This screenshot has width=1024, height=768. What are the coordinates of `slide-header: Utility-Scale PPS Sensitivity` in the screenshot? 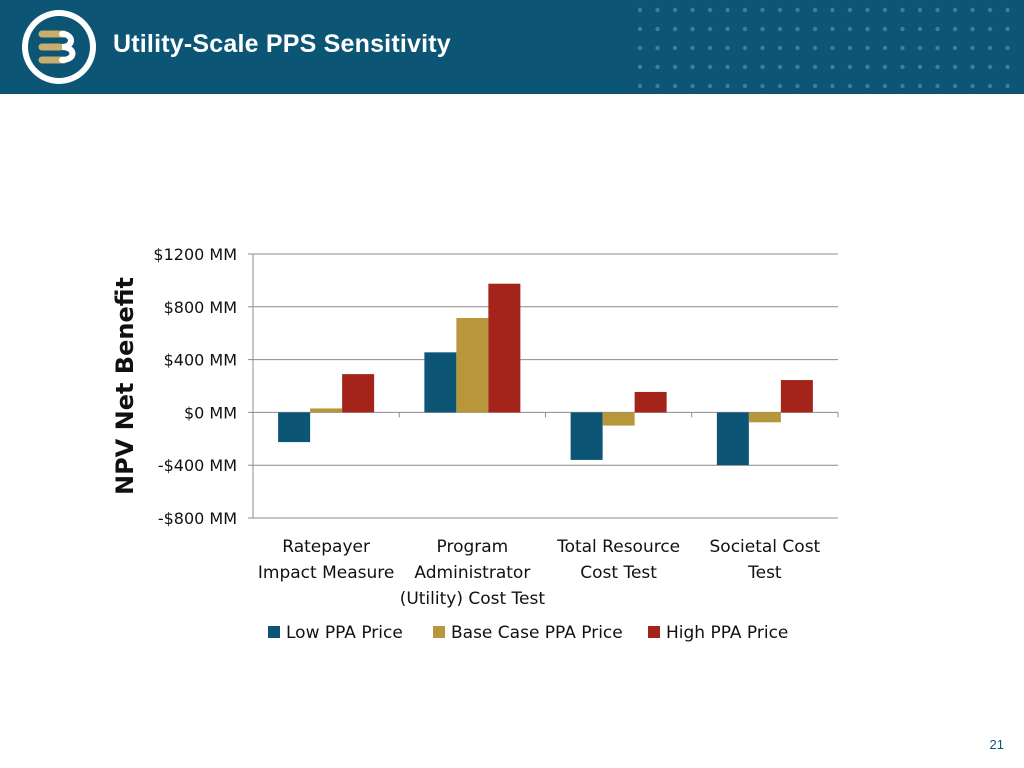 It's located at (512, 47).